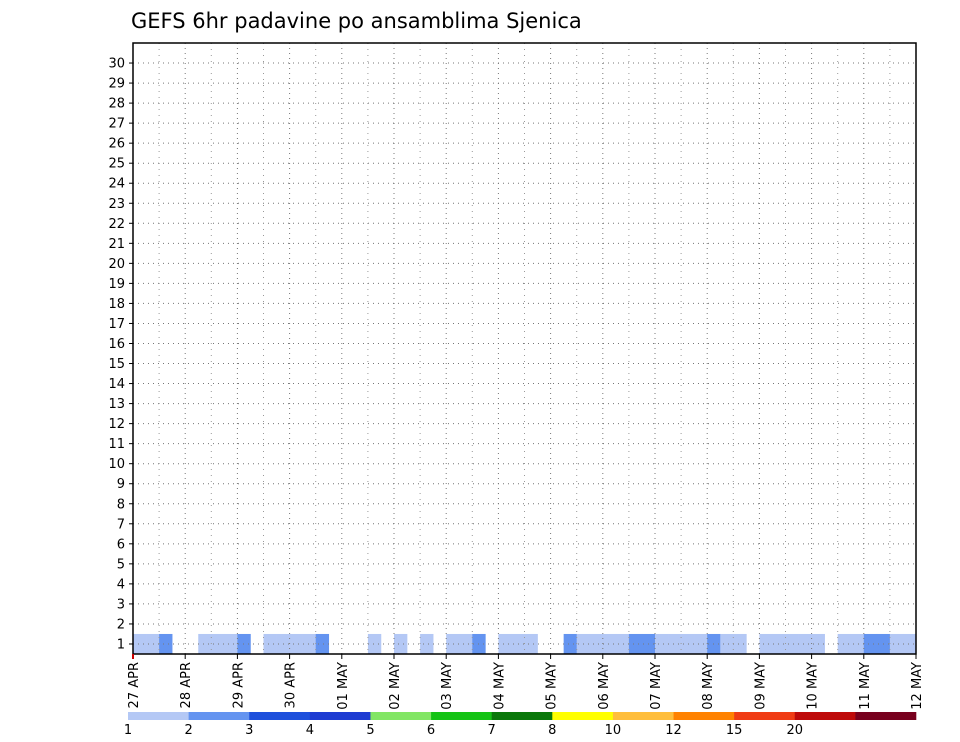  What do you see at coordinates (395, 686) in the screenshot?
I see `x-tick-label: 02 MAY` at bounding box center [395, 686].